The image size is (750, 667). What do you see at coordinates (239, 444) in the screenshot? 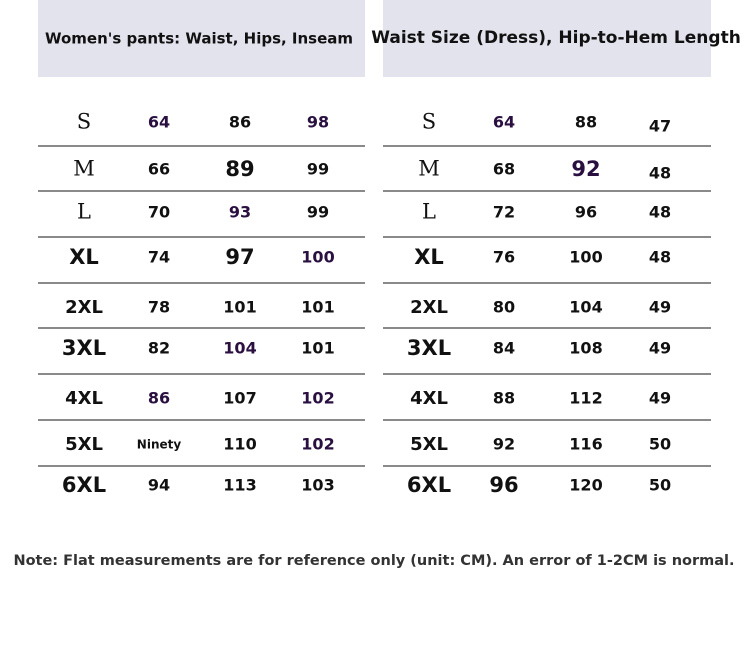
I see `measurement: 110` at bounding box center [239, 444].